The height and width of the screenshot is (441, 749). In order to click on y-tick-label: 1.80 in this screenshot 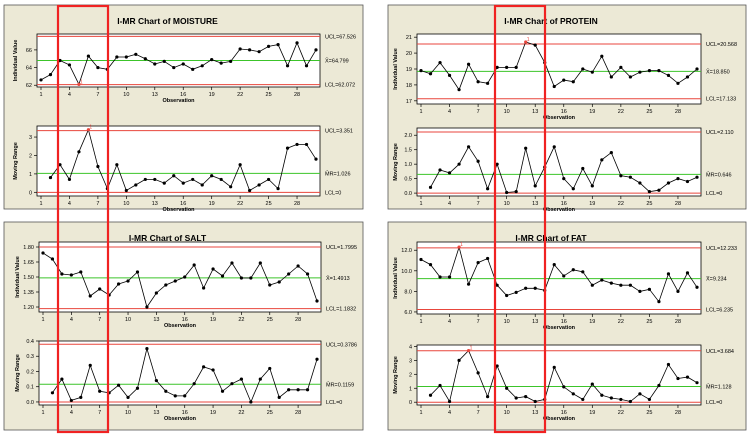, I will do `click(28, 248)`.